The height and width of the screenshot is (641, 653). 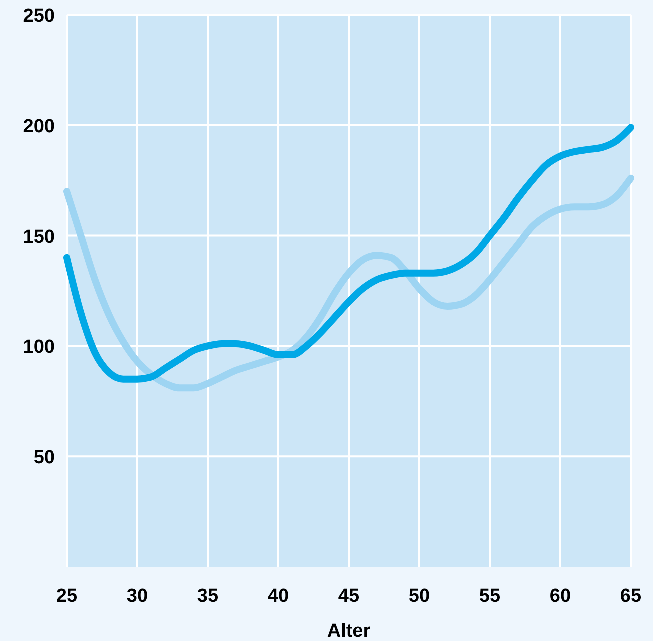 I want to click on x-tick-label: 30, so click(x=137, y=596).